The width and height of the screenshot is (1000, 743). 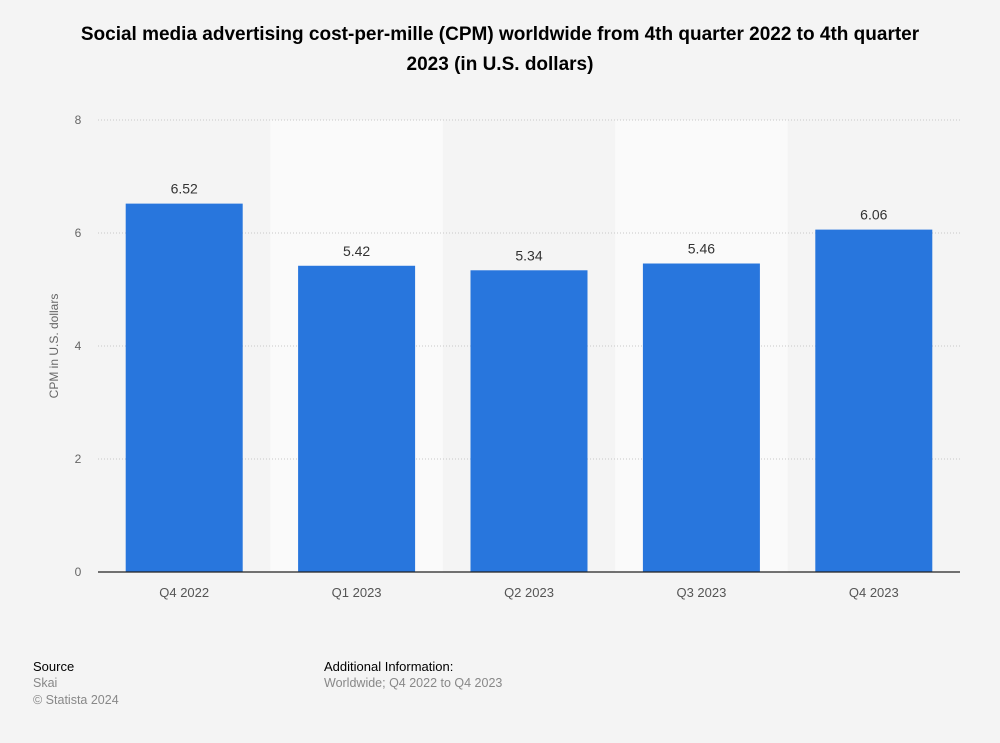 I want to click on data-label: 5.46, so click(x=701, y=249).